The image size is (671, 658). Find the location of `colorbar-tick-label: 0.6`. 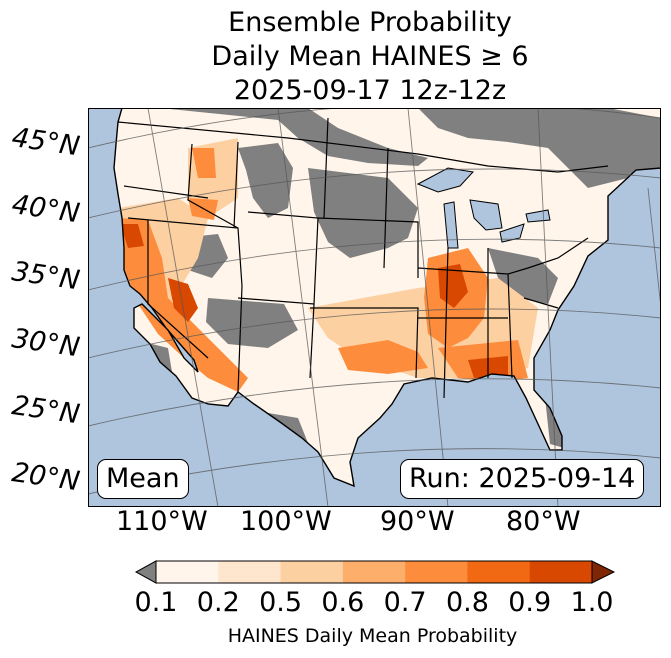

colorbar-tick-label: 0.6 is located at coordinates (343, 602).